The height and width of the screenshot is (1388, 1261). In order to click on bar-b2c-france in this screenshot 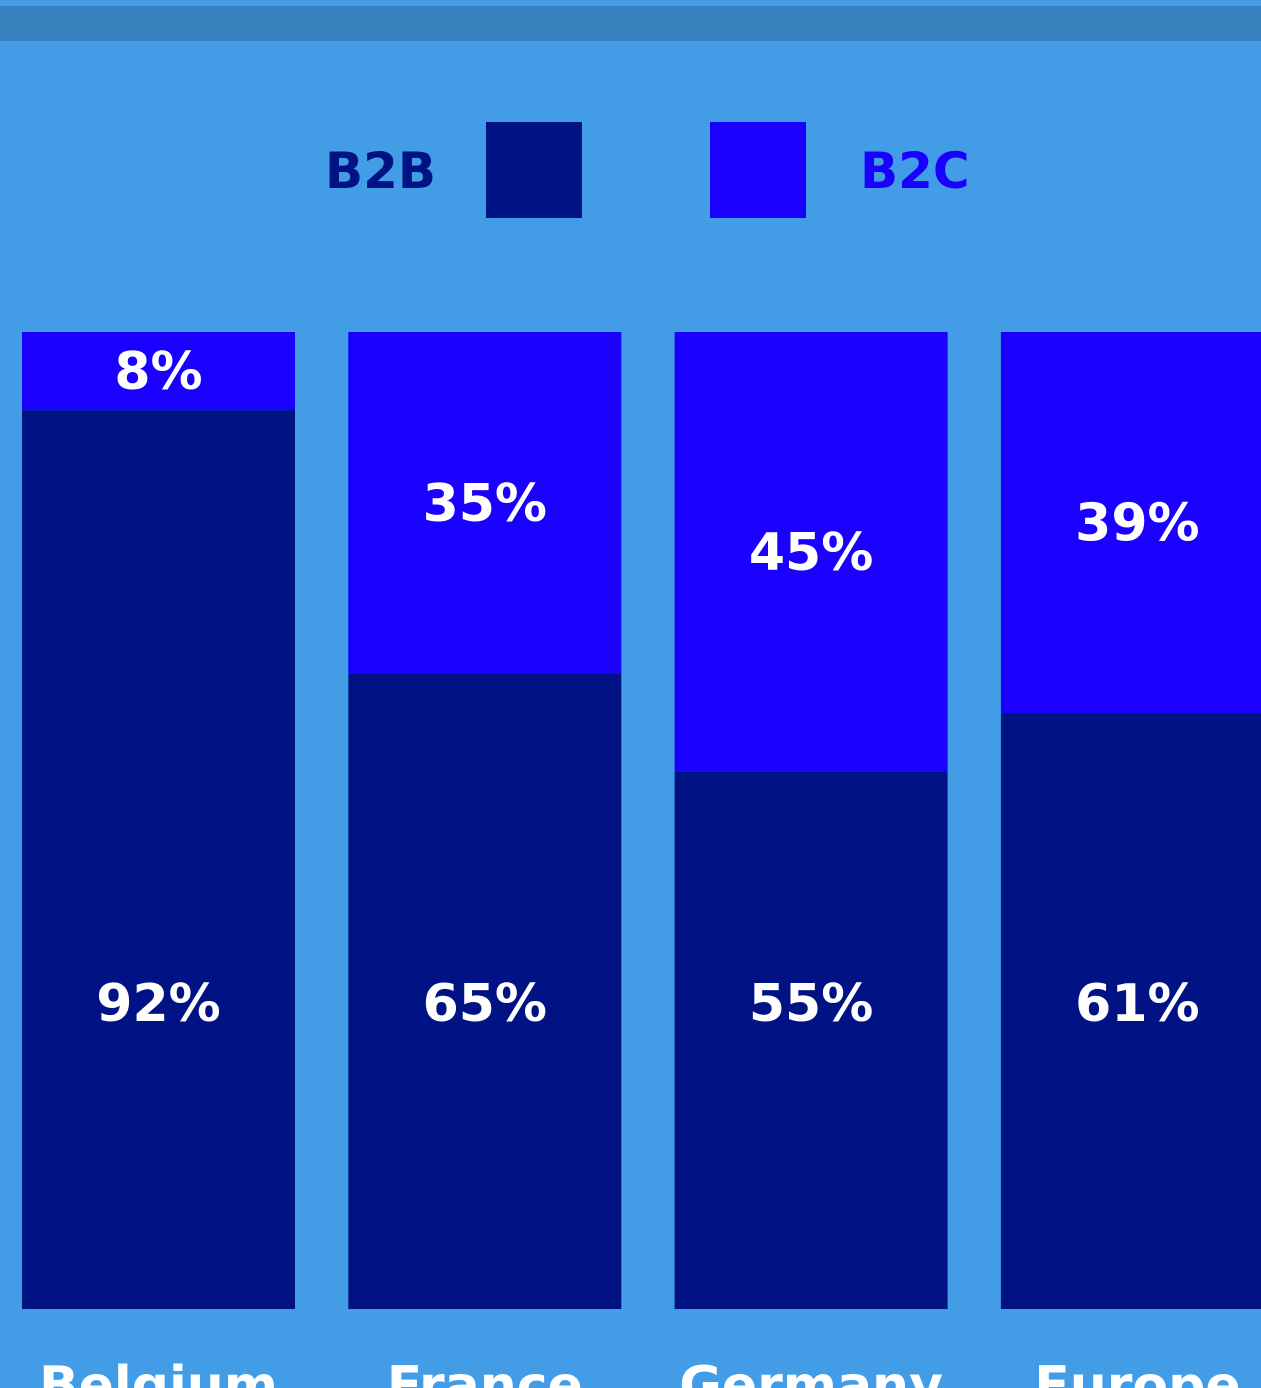, I will do `click(485, 503)`.